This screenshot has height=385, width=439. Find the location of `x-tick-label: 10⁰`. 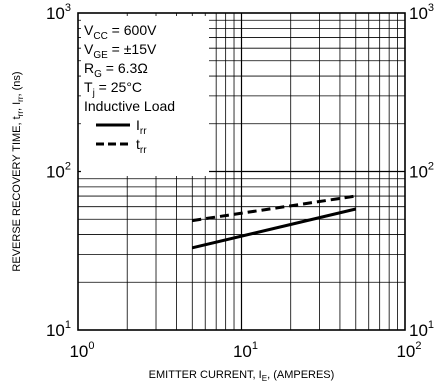

x-tick-label: 10⁰ is located at coordinates (81, 350).